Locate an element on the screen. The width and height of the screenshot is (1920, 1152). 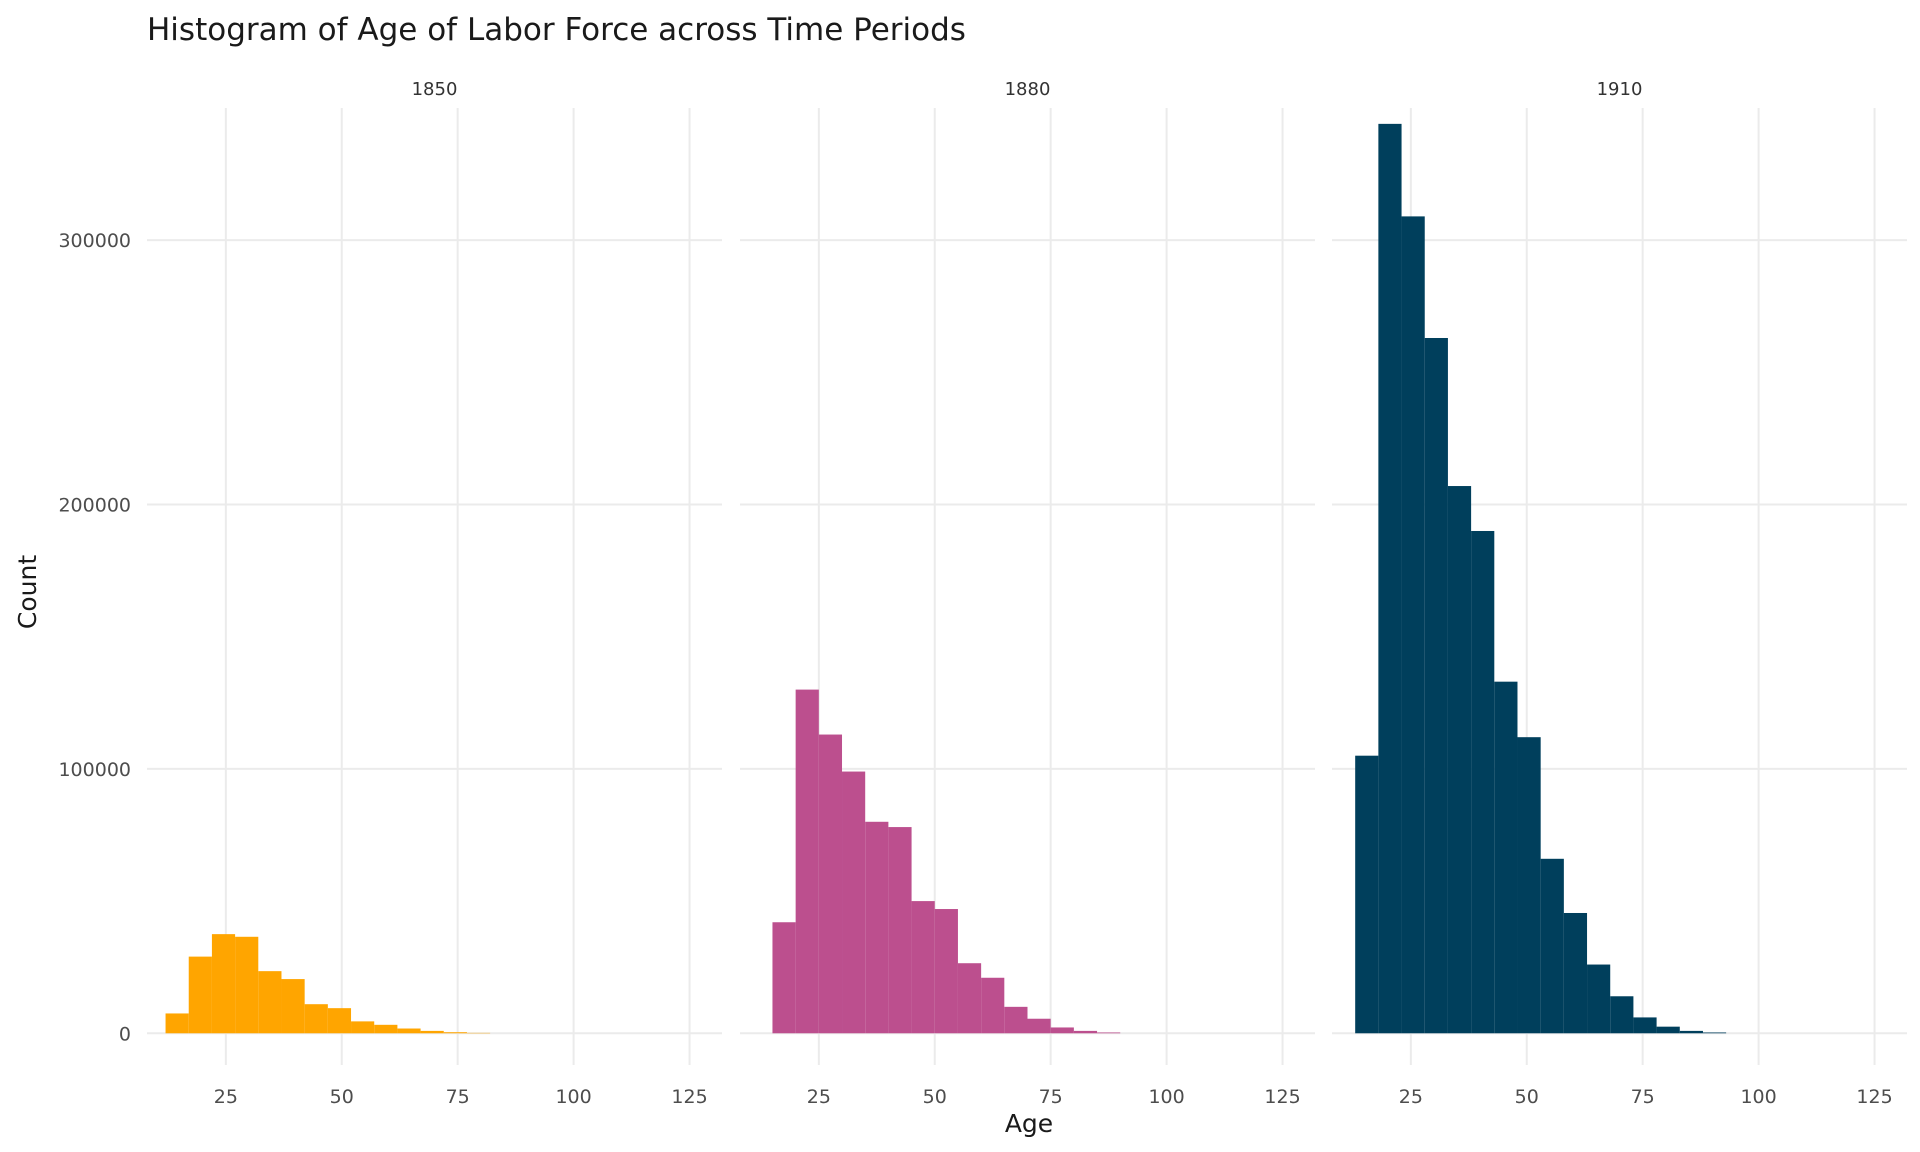
y-tick-label: 200000 is located at coordinates (94, 506).